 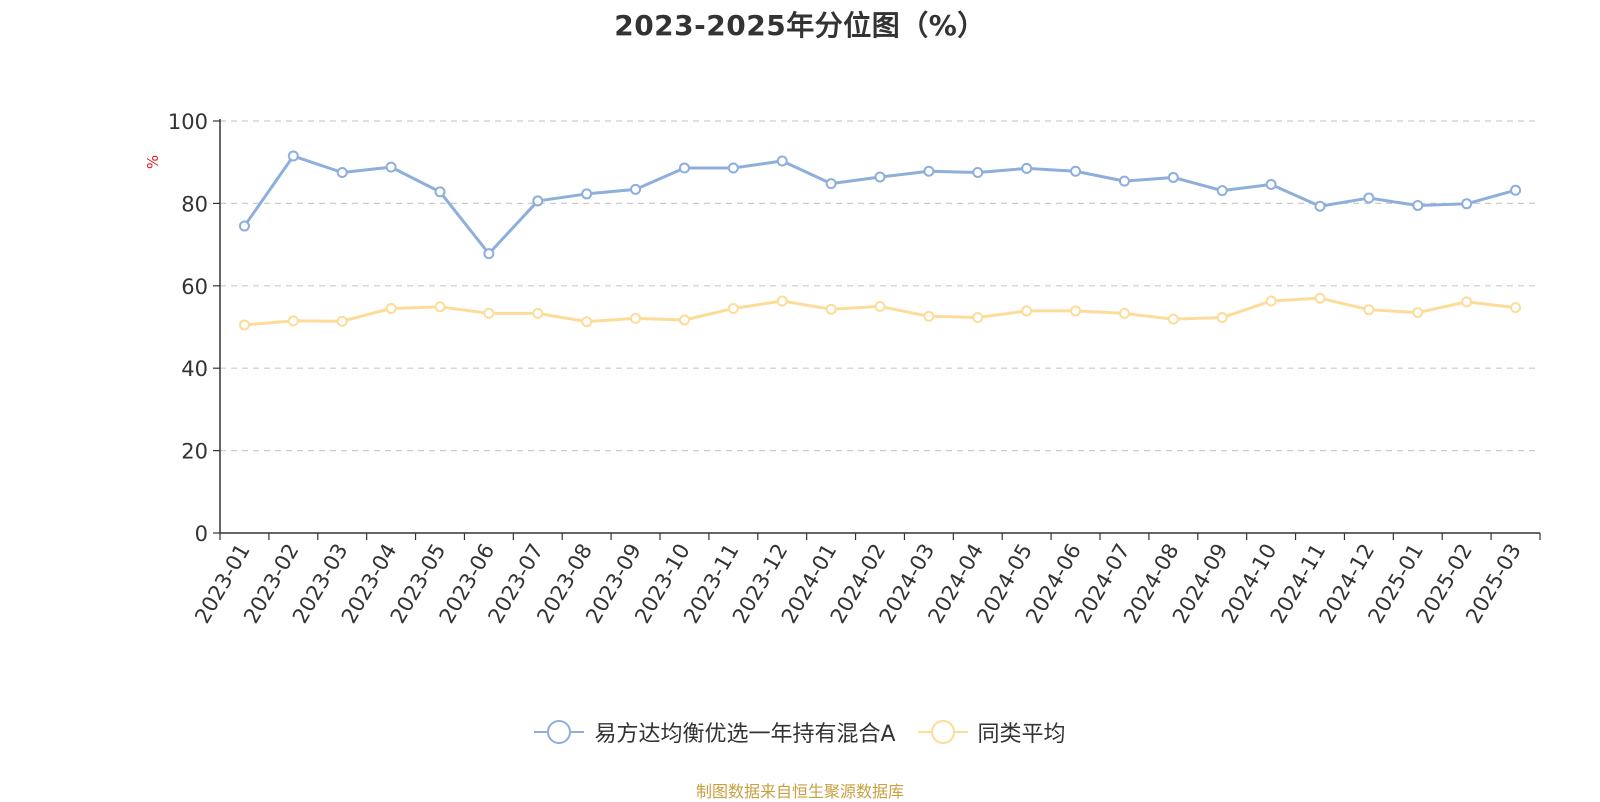 What do you see at coordinates (745, 734) in the screenshot?
I see `legend-label-fund: 易方达均衡优选一年持有混合A` at bounding box center [745, 734].